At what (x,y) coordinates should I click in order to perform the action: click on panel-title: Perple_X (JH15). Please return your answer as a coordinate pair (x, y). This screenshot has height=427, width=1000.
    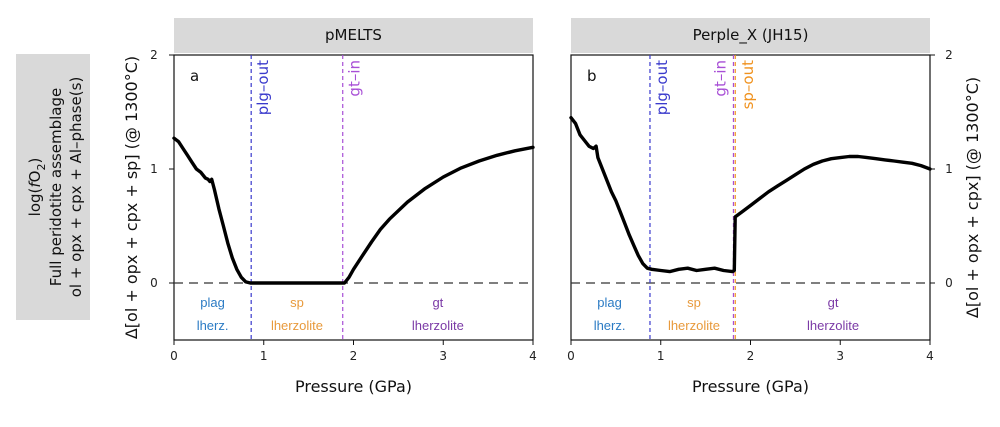
    Looking at the image, I should click on (751, 35).